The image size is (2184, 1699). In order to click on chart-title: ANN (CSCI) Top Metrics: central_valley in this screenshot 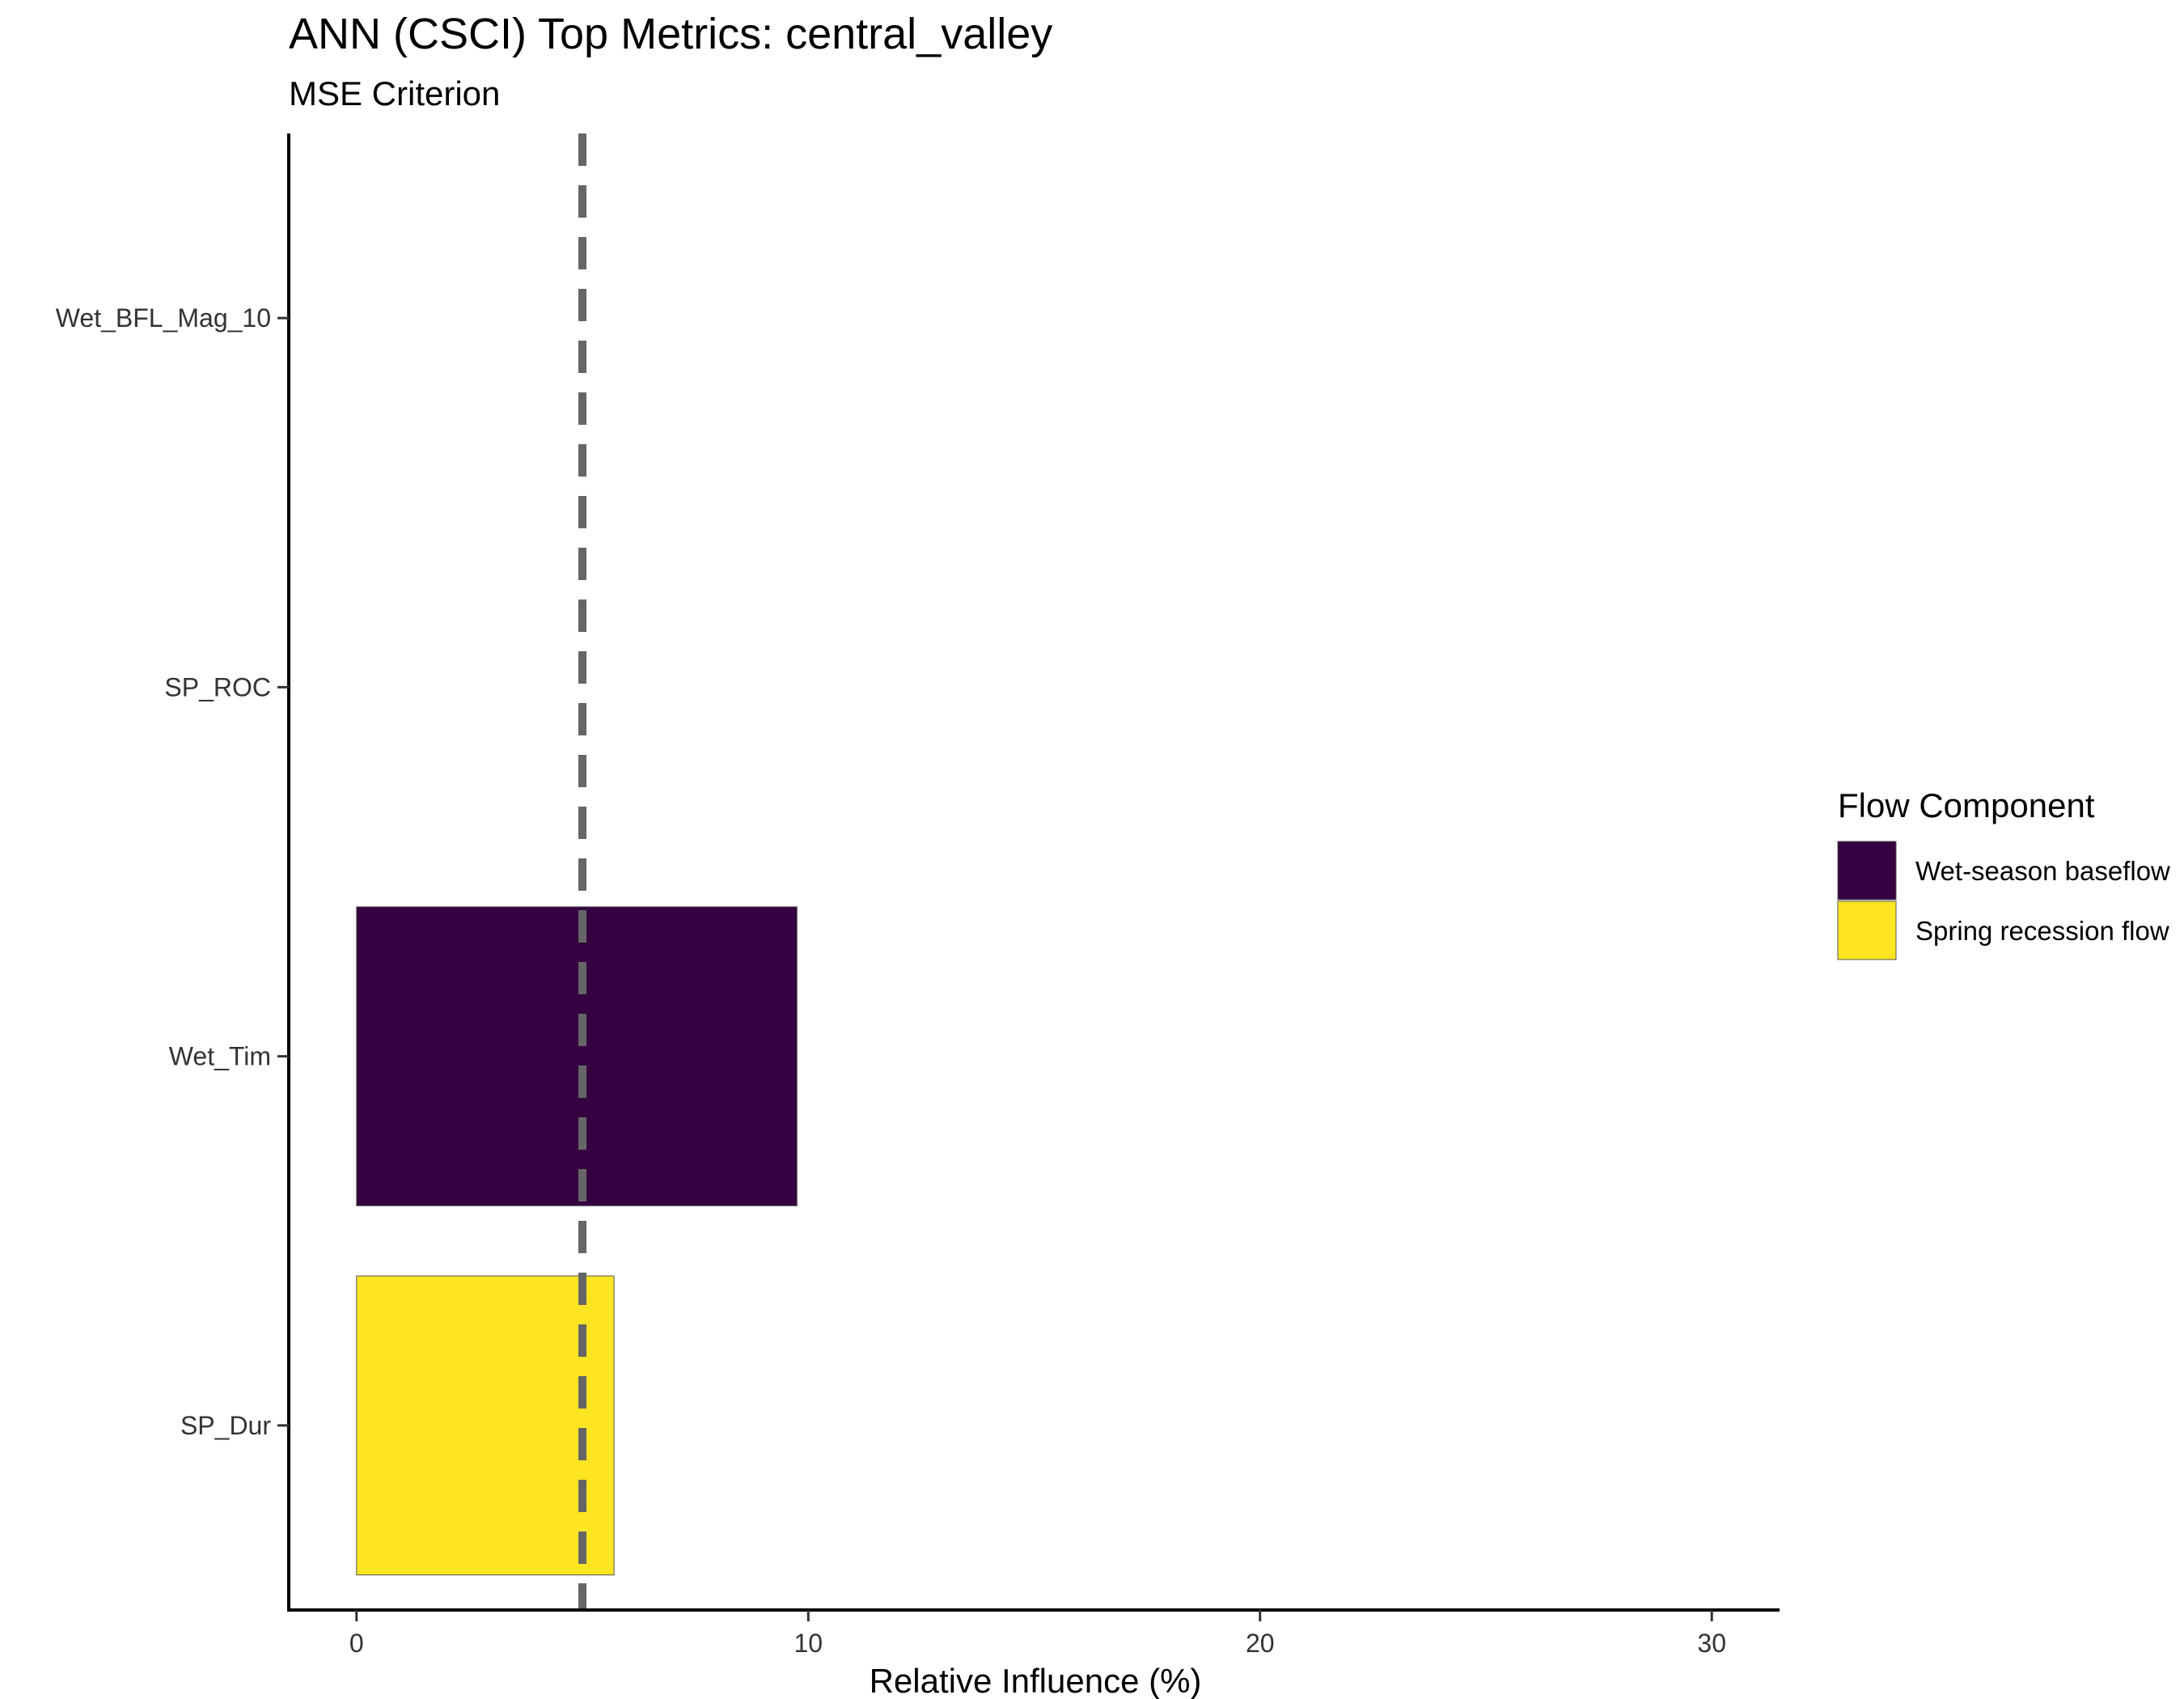, I will do `click(670, 34)`.